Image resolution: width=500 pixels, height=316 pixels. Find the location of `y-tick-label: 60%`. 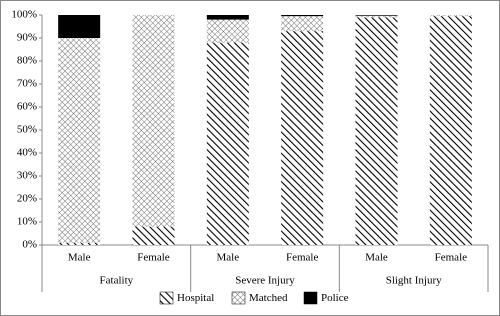

y-tick-label: 60% is located at coordinates (27, 107).